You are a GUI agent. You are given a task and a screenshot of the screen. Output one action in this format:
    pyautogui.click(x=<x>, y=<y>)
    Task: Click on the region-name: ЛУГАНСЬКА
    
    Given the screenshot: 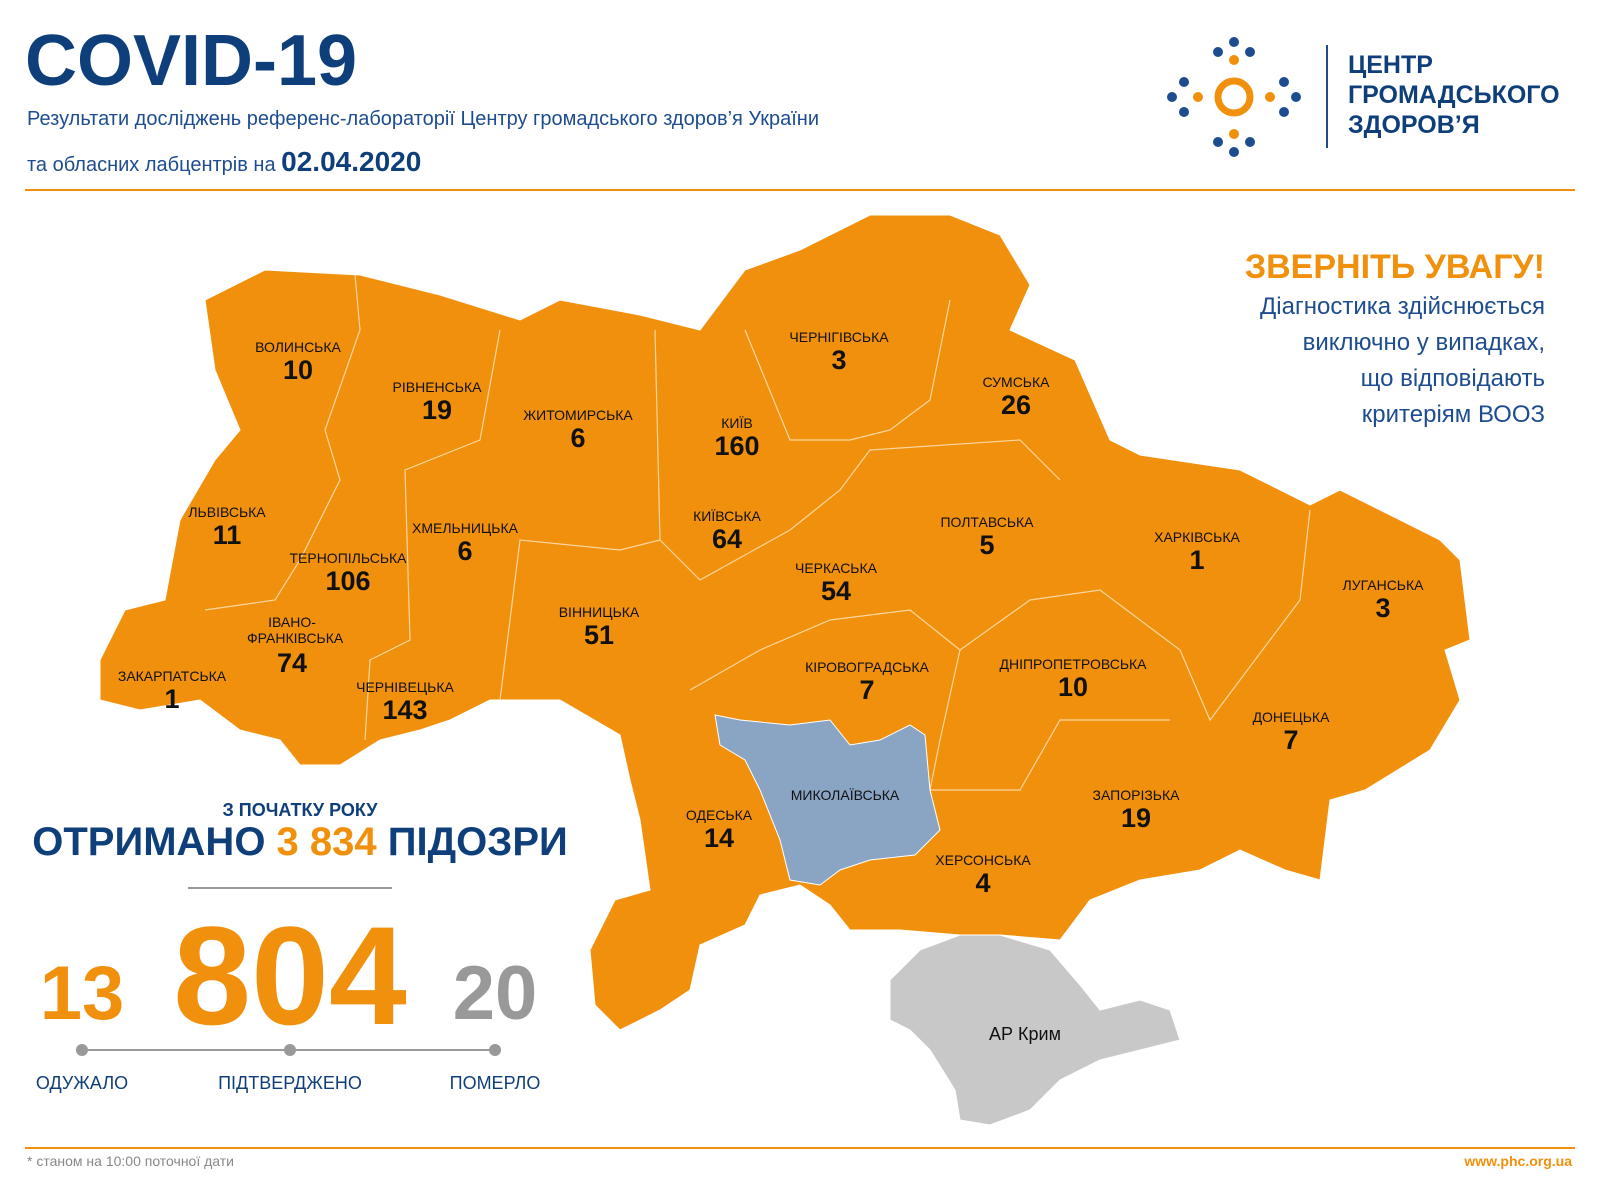 What is the action you would take?
    pyautogui.click(x=1383, y=585)
    